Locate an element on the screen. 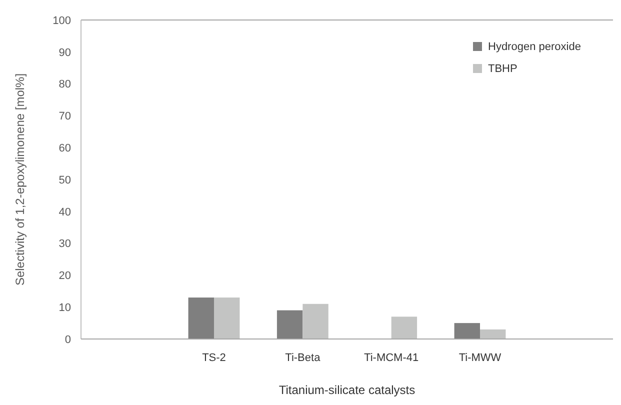 The height and width of the screenshot is (405, 621). x-tick-label: Ti-MCM-41 is located at coordinates (391, 358).